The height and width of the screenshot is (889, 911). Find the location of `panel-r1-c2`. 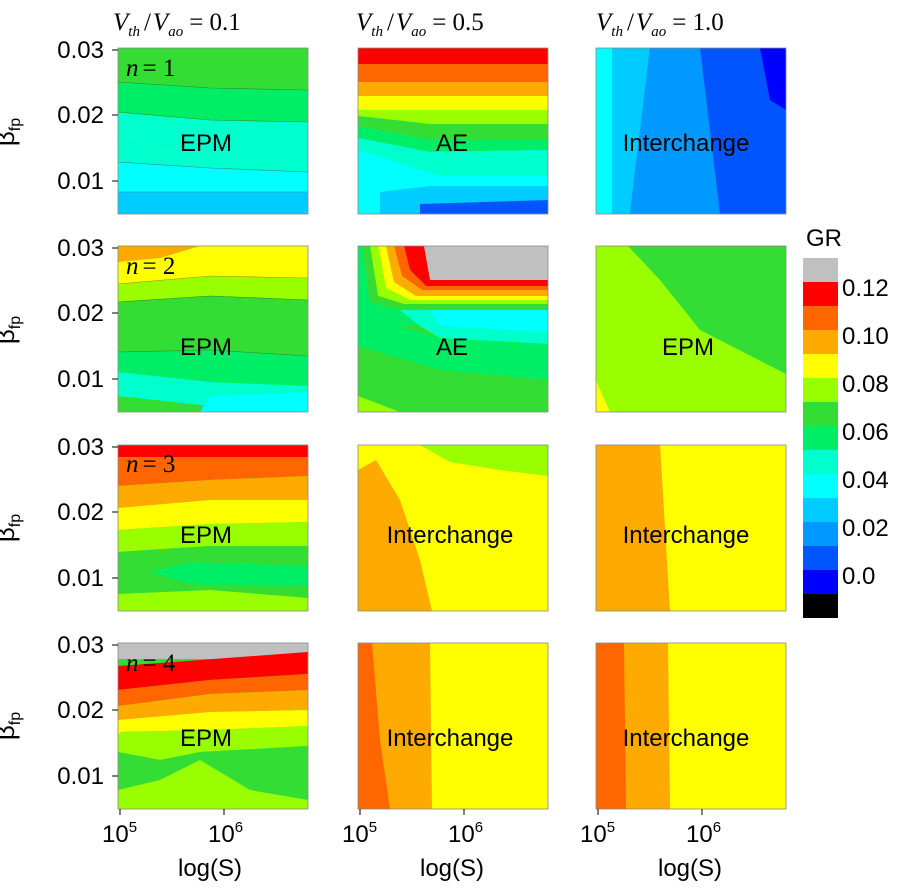

panel-r1-c2 is located at coordinates (453, 131).